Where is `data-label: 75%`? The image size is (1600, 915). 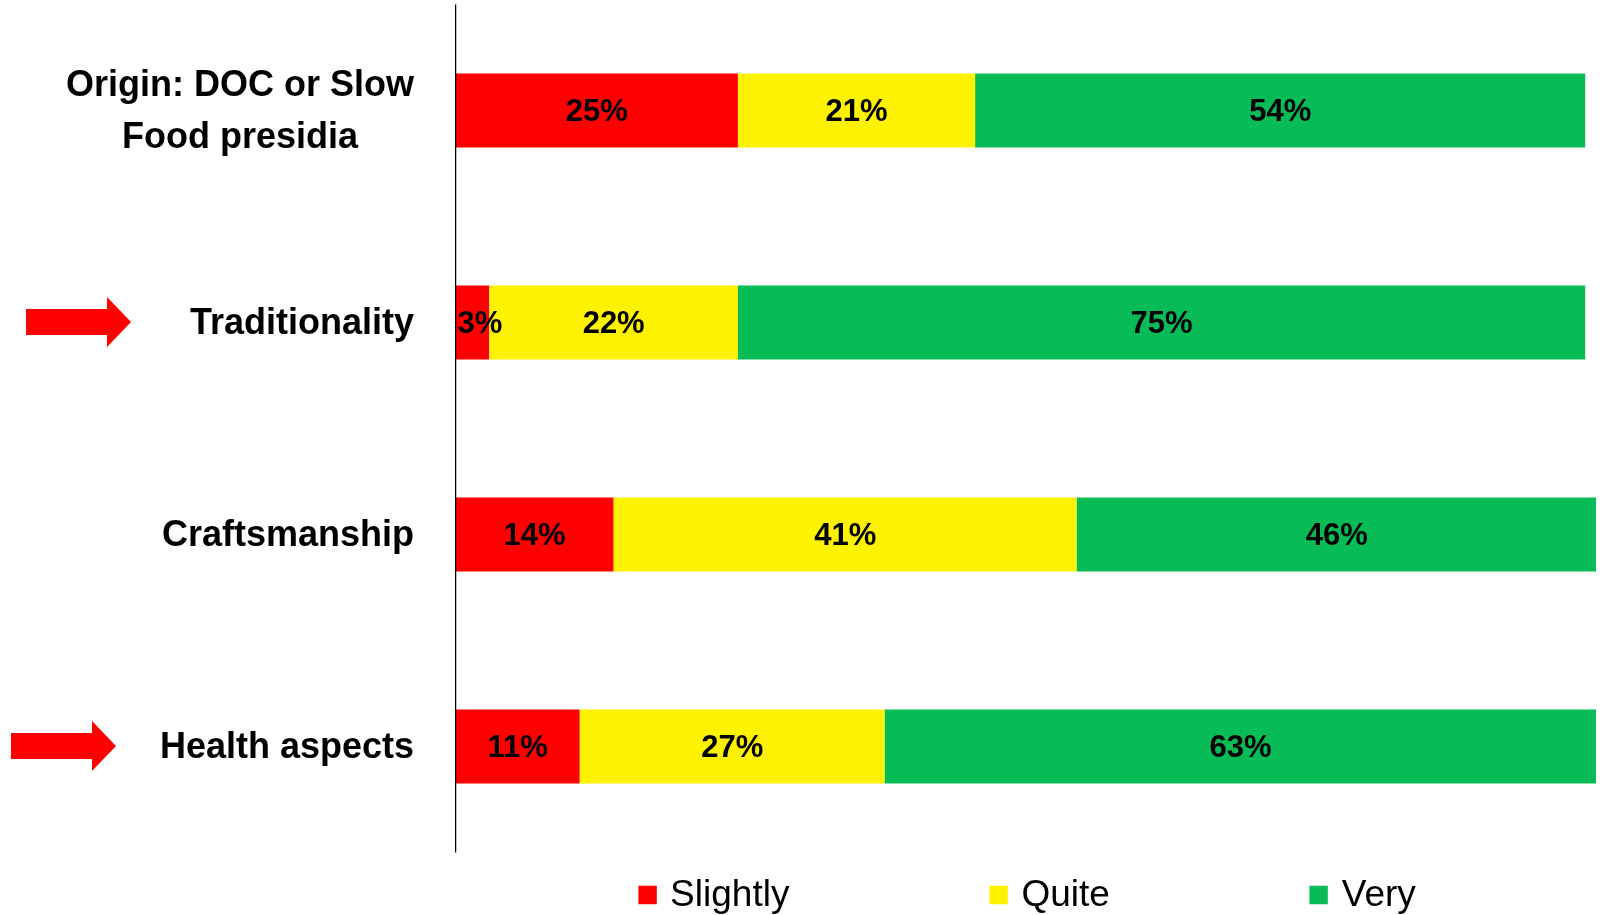 data-label: 75% is located at coordinates (1161, 322).